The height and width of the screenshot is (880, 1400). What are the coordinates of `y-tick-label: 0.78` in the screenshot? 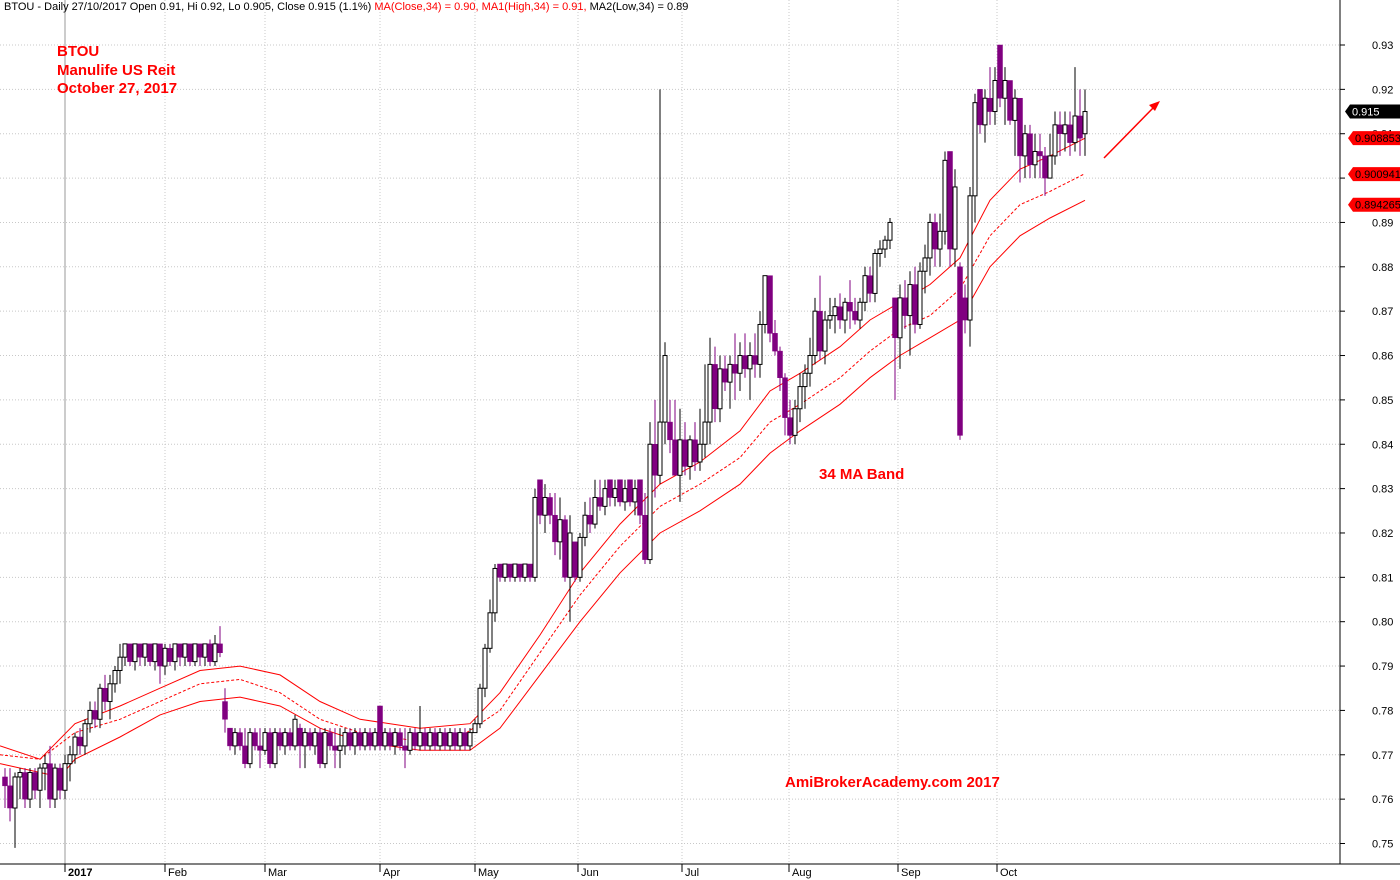 It's located at (1382, 711).